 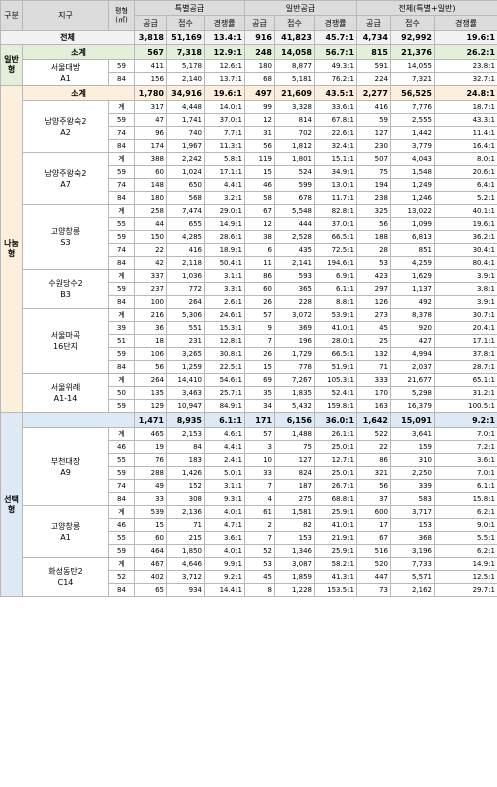 I want to click on cell: 4.7:1, so click(x=224, y=525).